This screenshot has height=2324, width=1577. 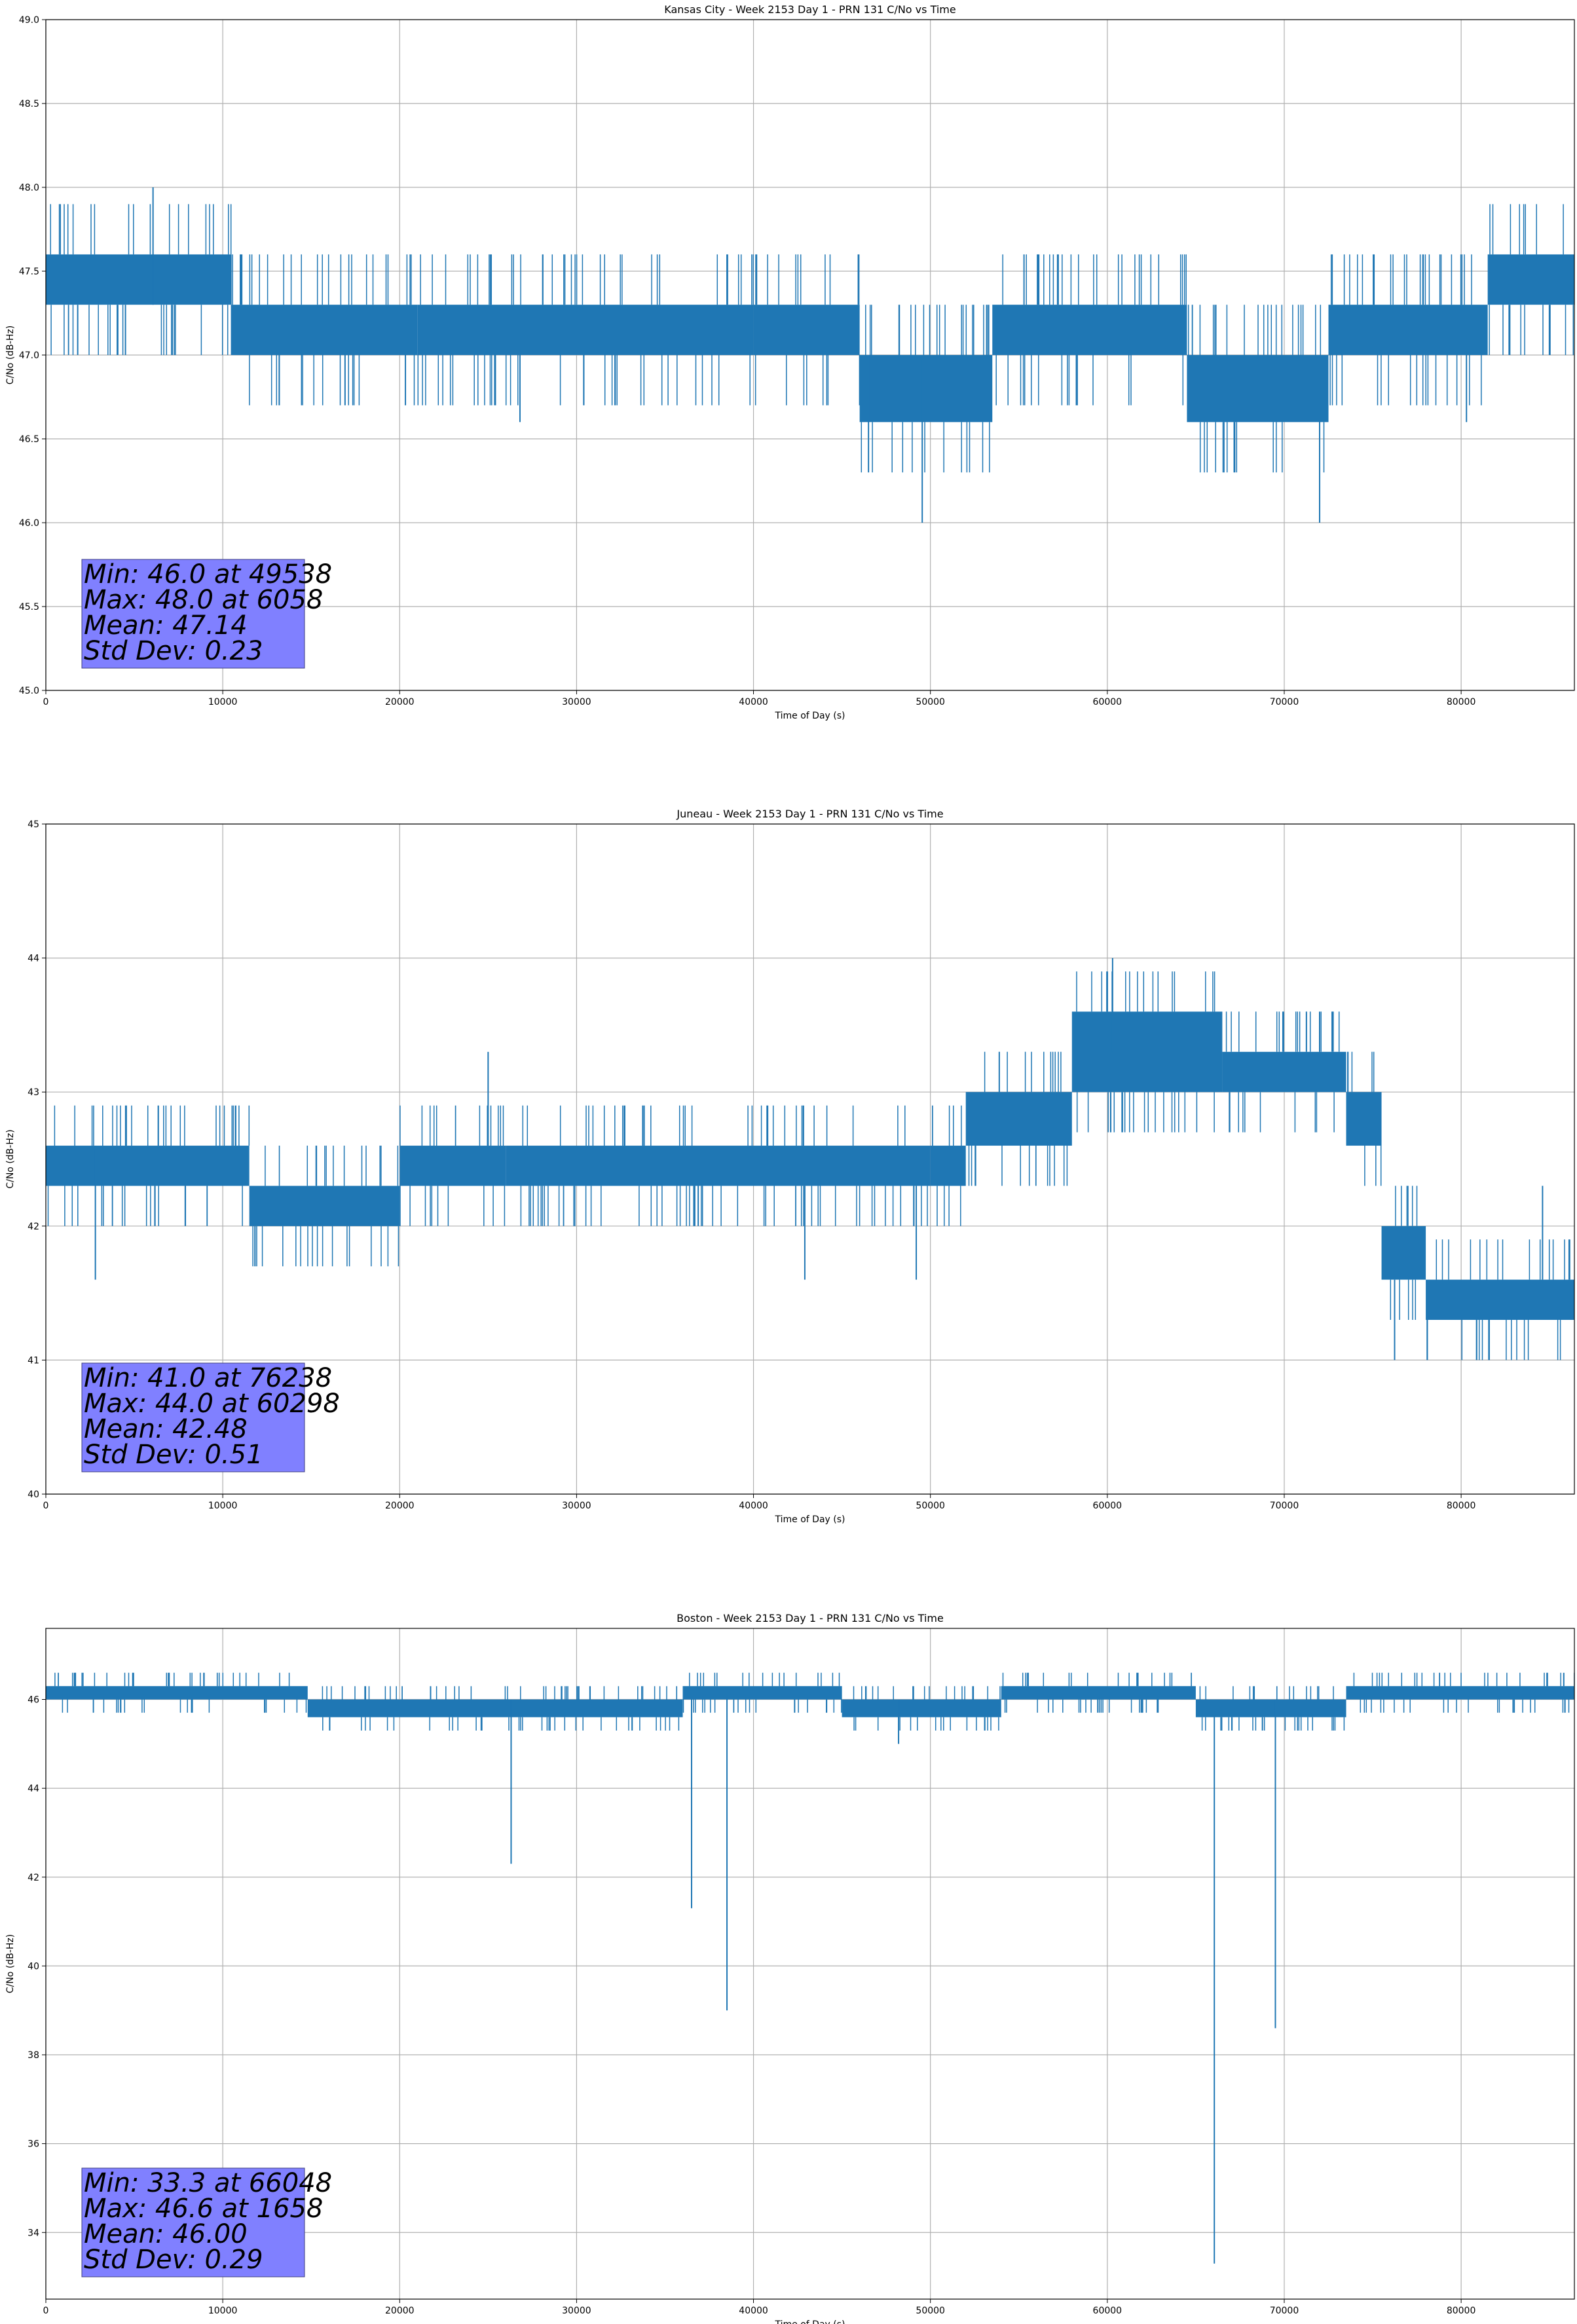 What do you see at coordinates (33, 824) in the screenshot?
I see `y-tick-label: 45` at bounding box center [33, 824].